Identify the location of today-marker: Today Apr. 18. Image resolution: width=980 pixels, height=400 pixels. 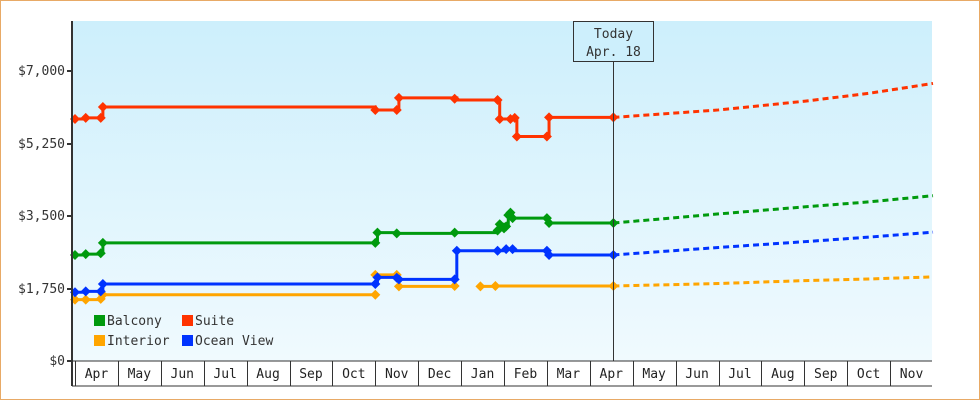
(613, 191).